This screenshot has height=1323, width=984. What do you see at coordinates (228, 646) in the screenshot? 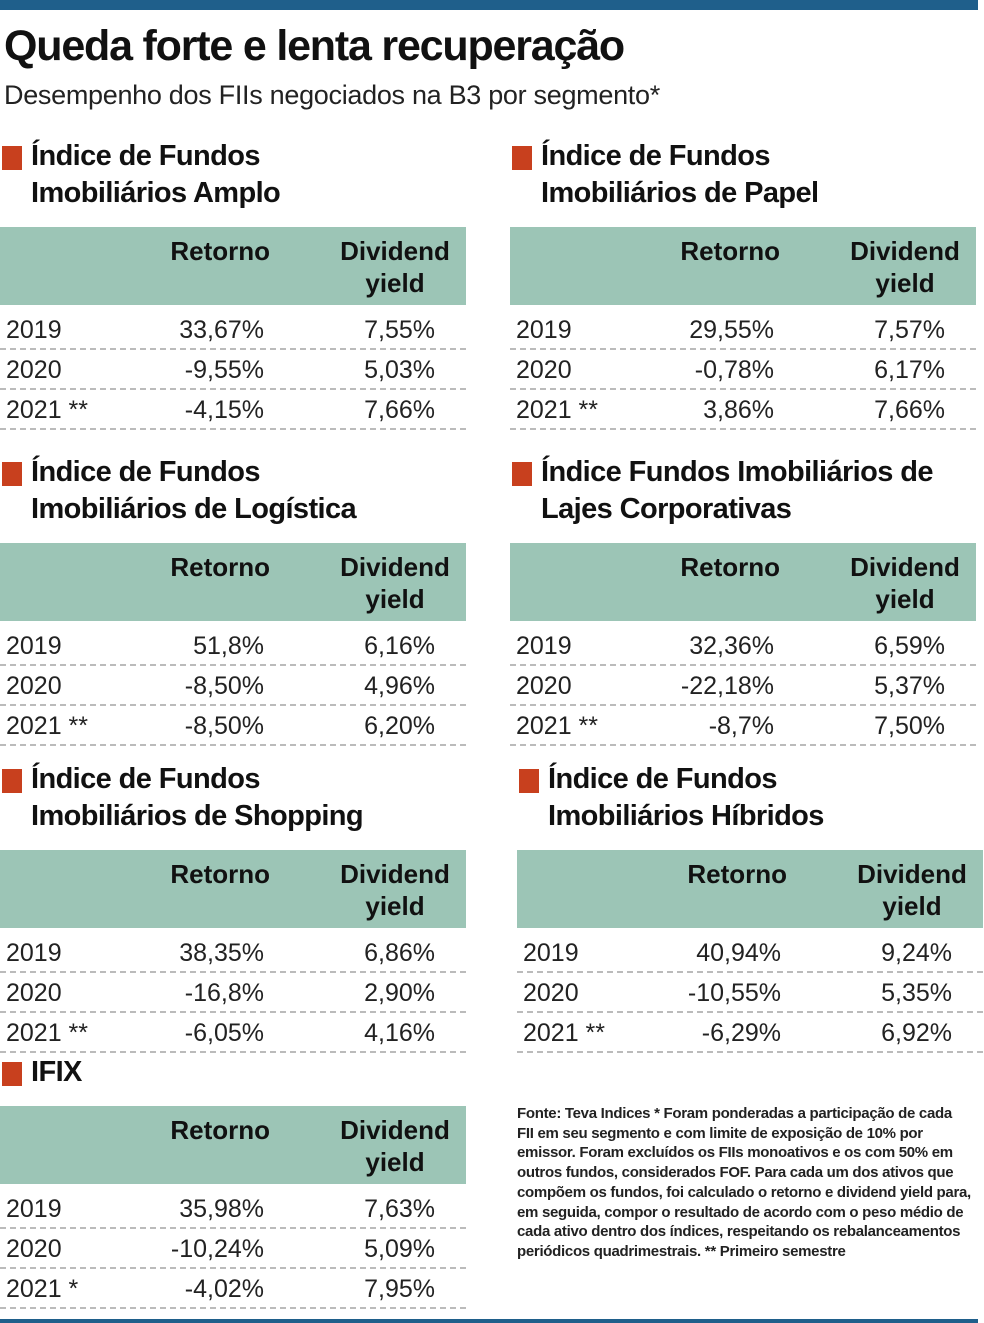
I see `retorno-value: 51,8%` at bounding box center [228, 646].